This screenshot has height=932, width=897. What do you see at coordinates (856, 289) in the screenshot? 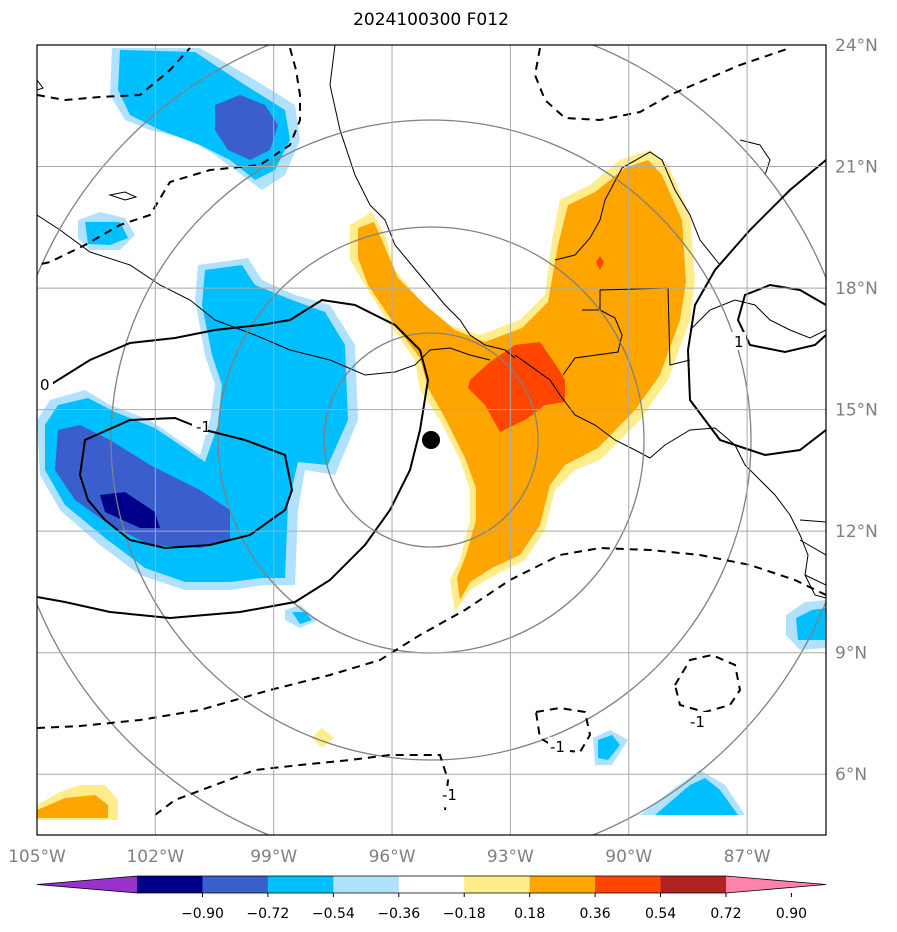
I see `latitude-tick-label: 18°N` at bounding box center [856, 289].